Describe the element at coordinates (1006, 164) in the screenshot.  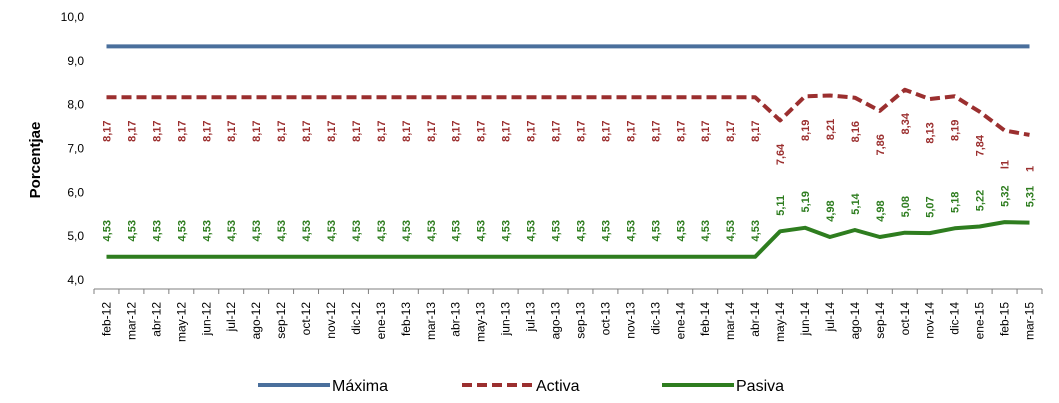
I see `data-label-activa: l1` at that location.